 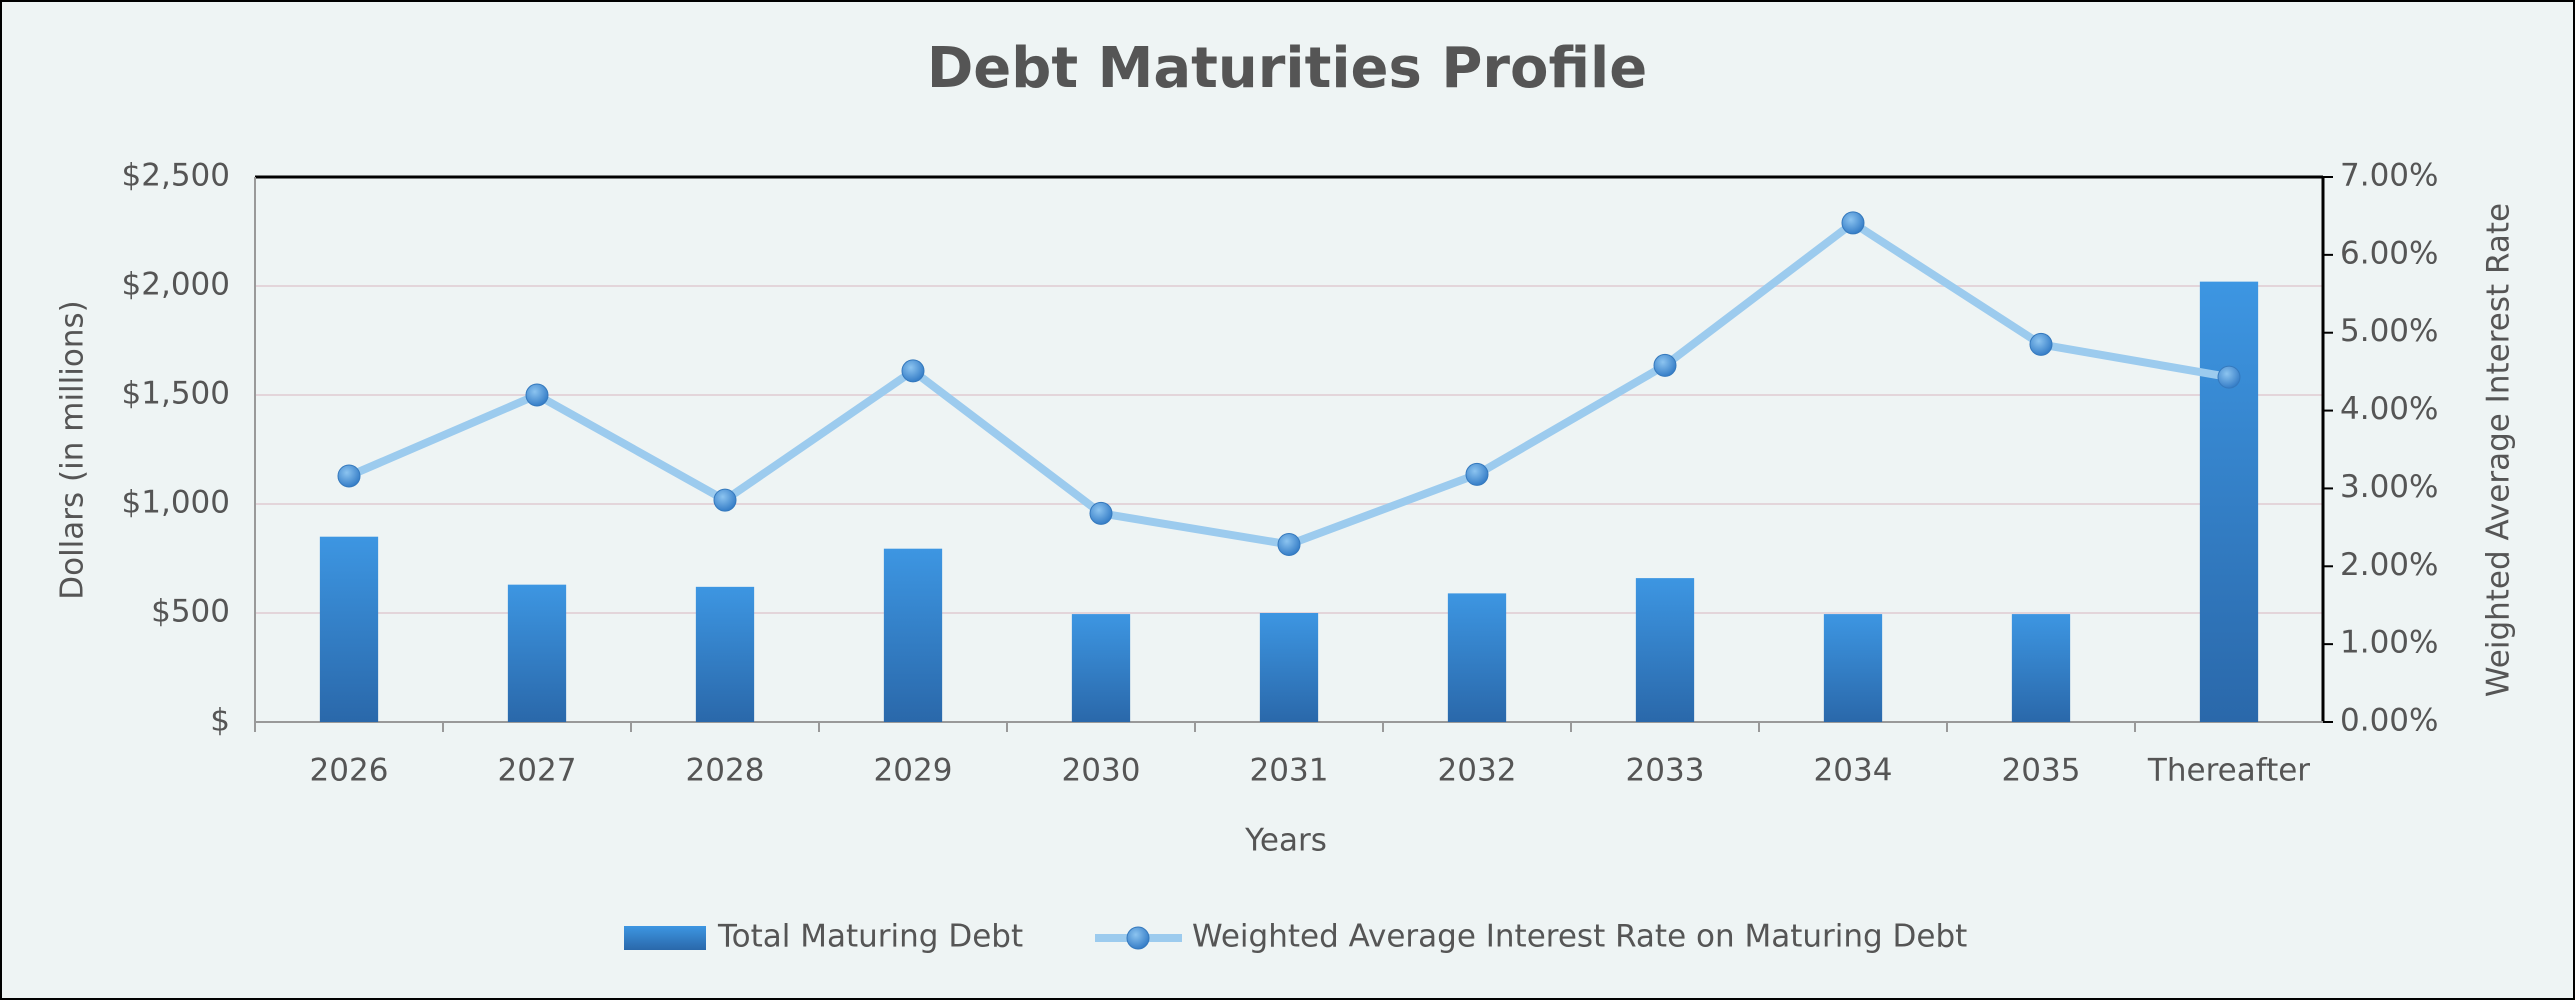 What do you see at coordinates (176, 176) in the screenshot?
I see `y-tick-label: $2,500` at bounding box center [176, 176].